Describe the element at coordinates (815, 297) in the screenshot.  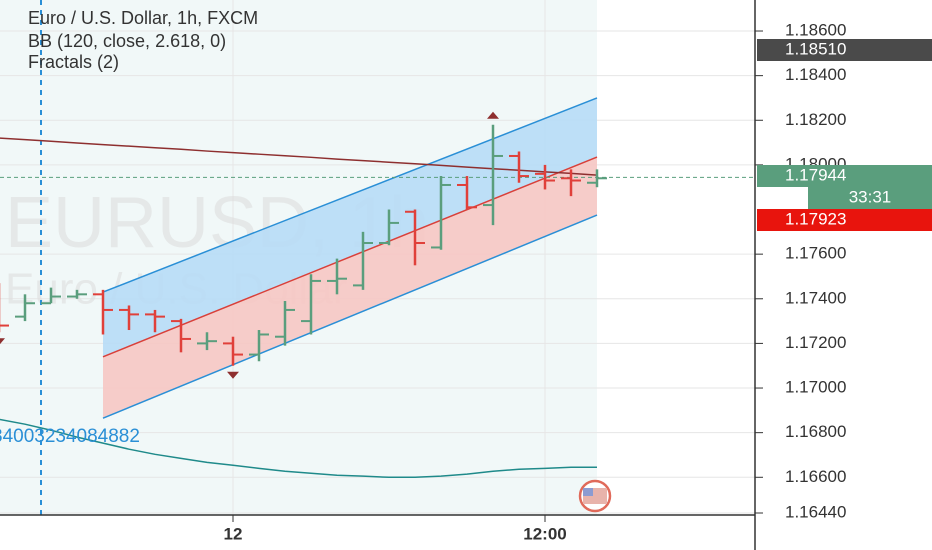
I see `y-tick-label: 1.17400` at that location.